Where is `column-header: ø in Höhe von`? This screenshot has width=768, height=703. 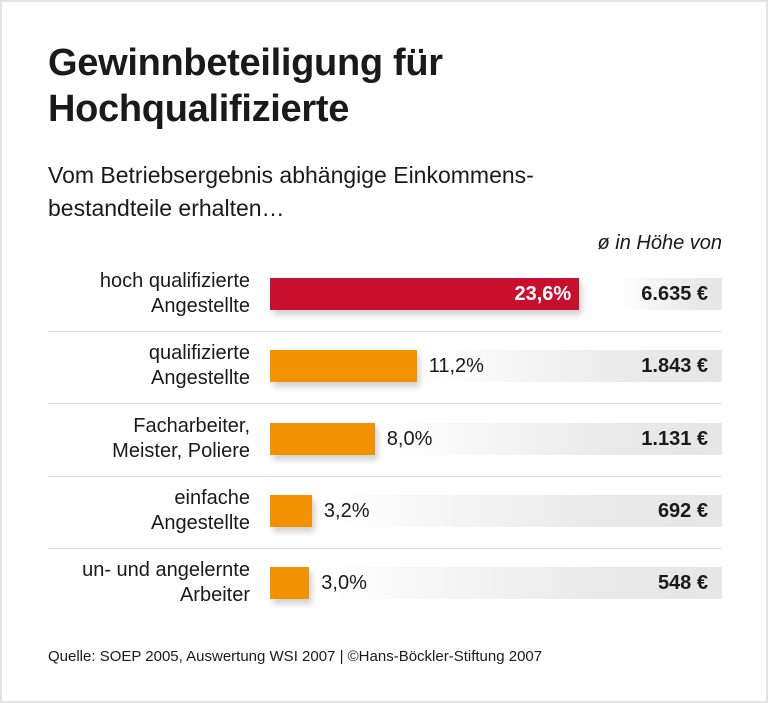 column-header: ø in Höhe von is located at coordinates (659, 243).